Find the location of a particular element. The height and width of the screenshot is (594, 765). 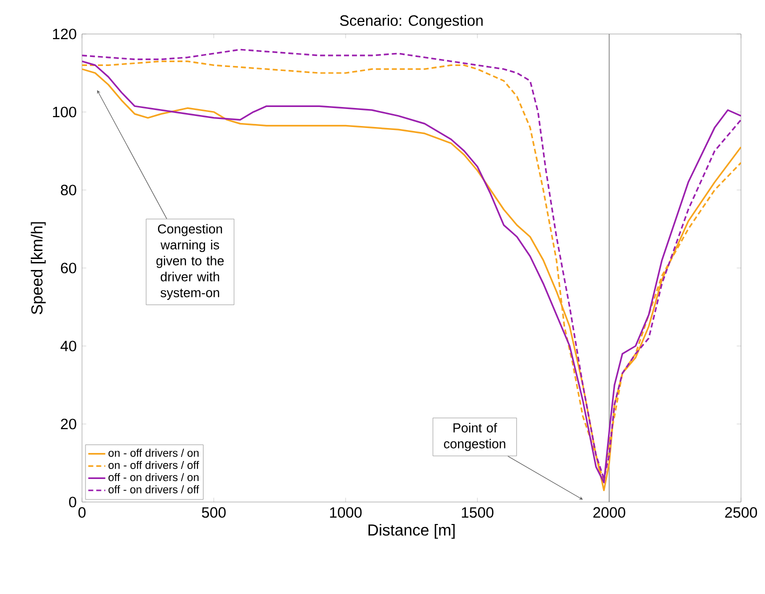

legend-label: off - on drivers / off is located at coordinates (154, 489).